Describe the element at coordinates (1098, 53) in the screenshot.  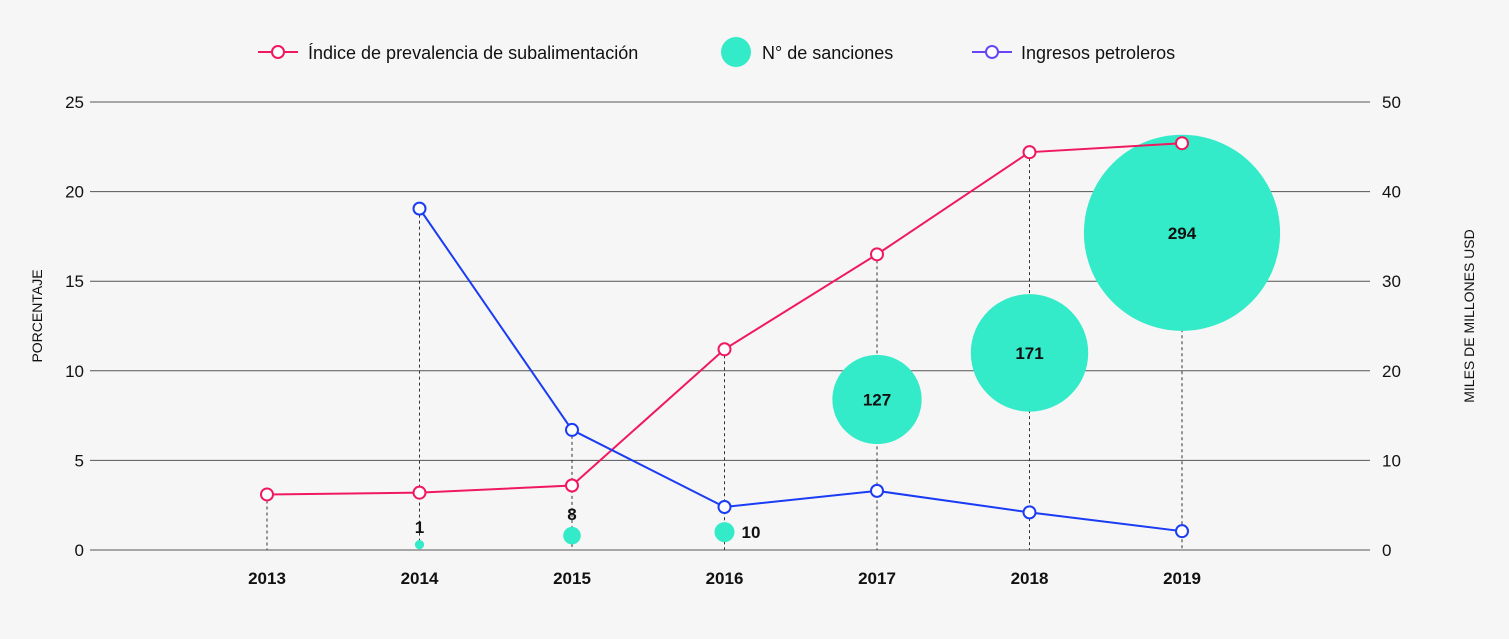
I see `legend-label: Ingresos petroleros` at that location.